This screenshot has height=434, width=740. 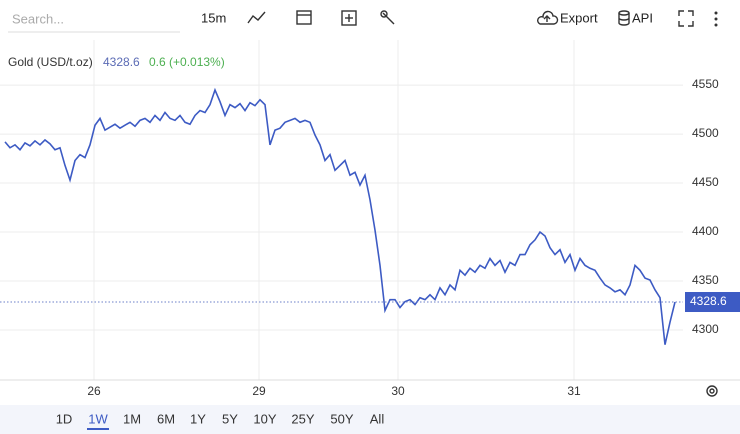 What do you see at coordinates (705, 84) in the screenshot?
I see `y-tick-label: 4550` at bounding box center [705, 84].